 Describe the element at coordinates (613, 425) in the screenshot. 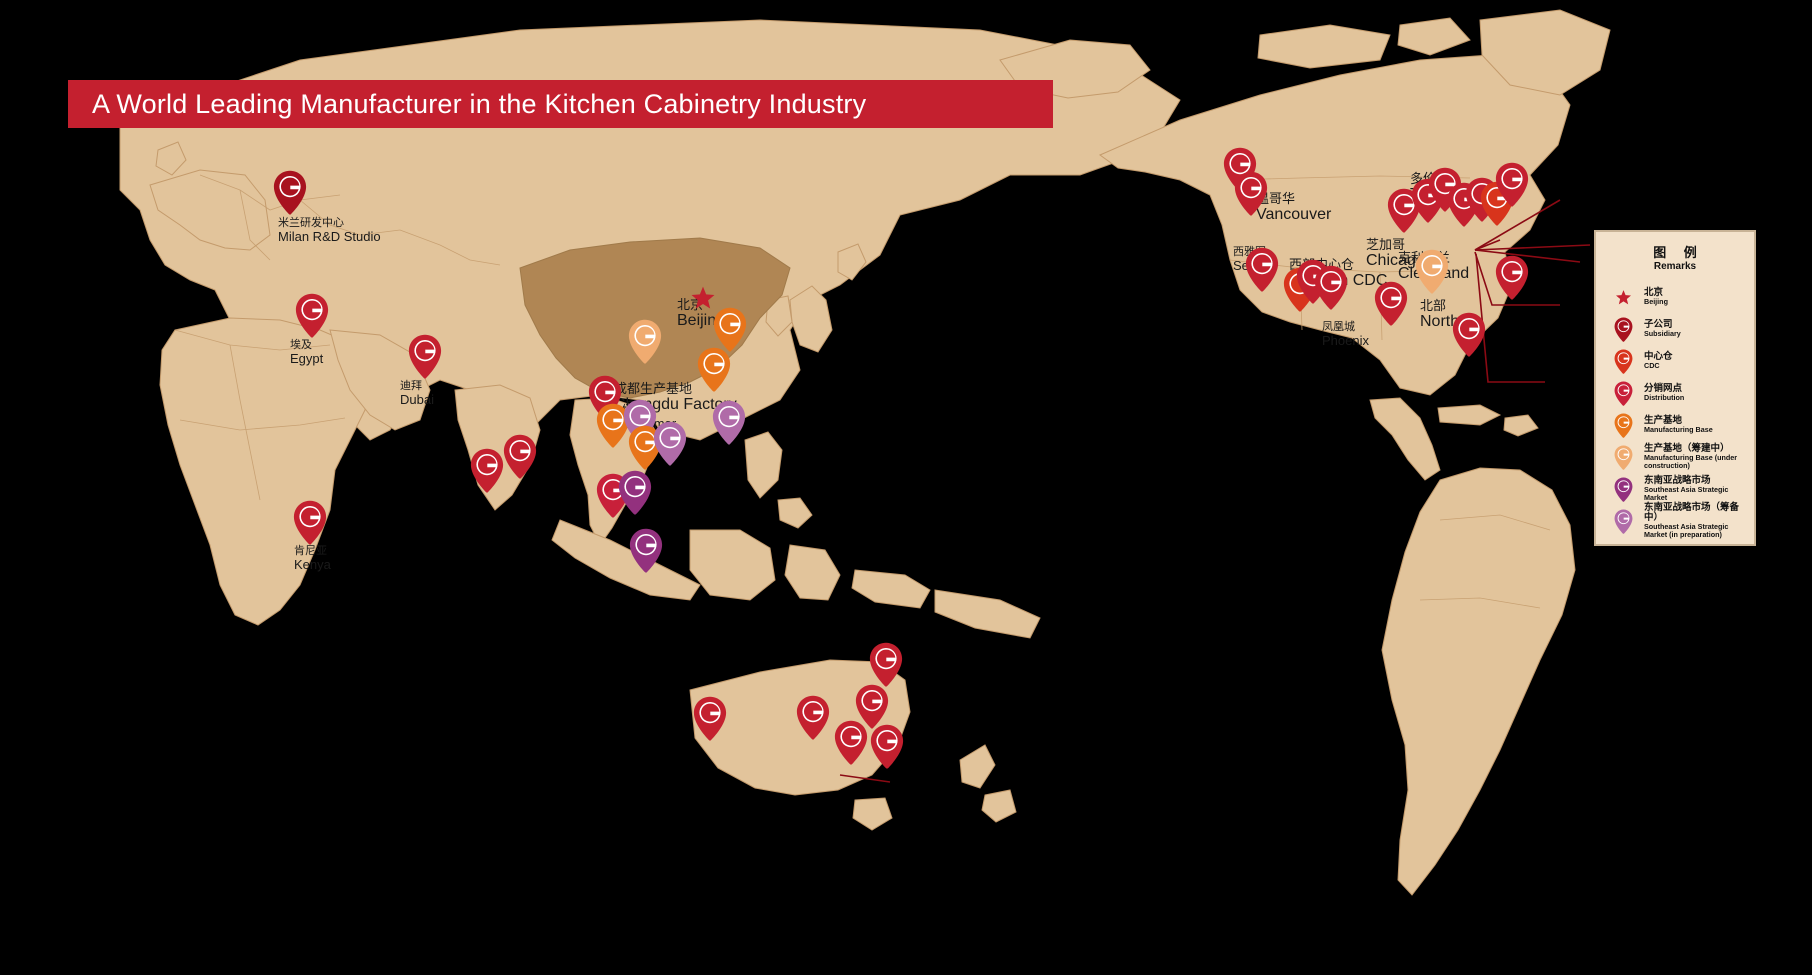

I see `marker-thailand-mfg` at that location.